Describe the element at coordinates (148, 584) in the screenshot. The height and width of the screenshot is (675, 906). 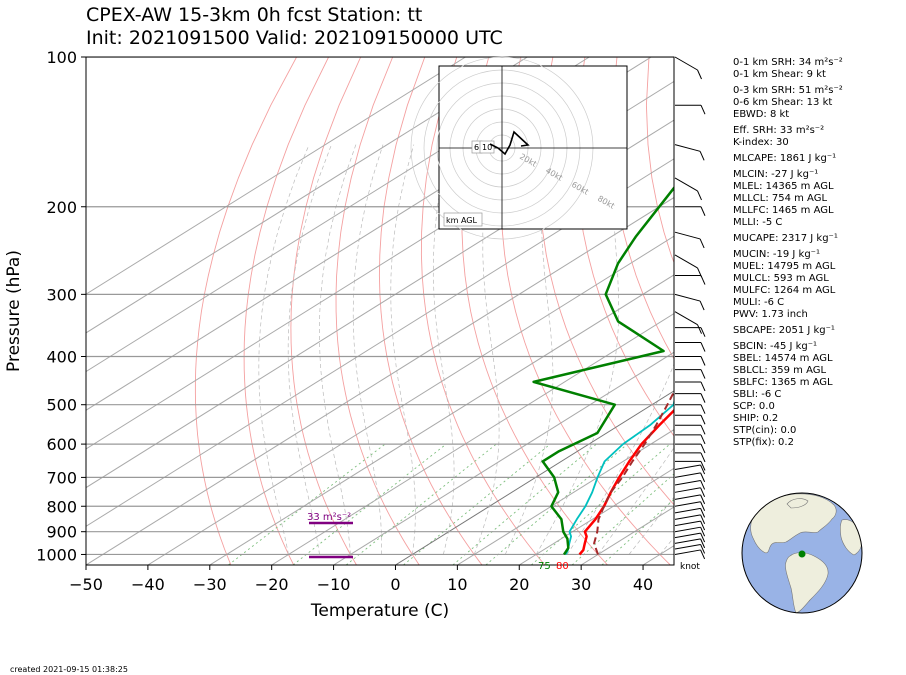
I see `x-tick-label: −40` at that location.